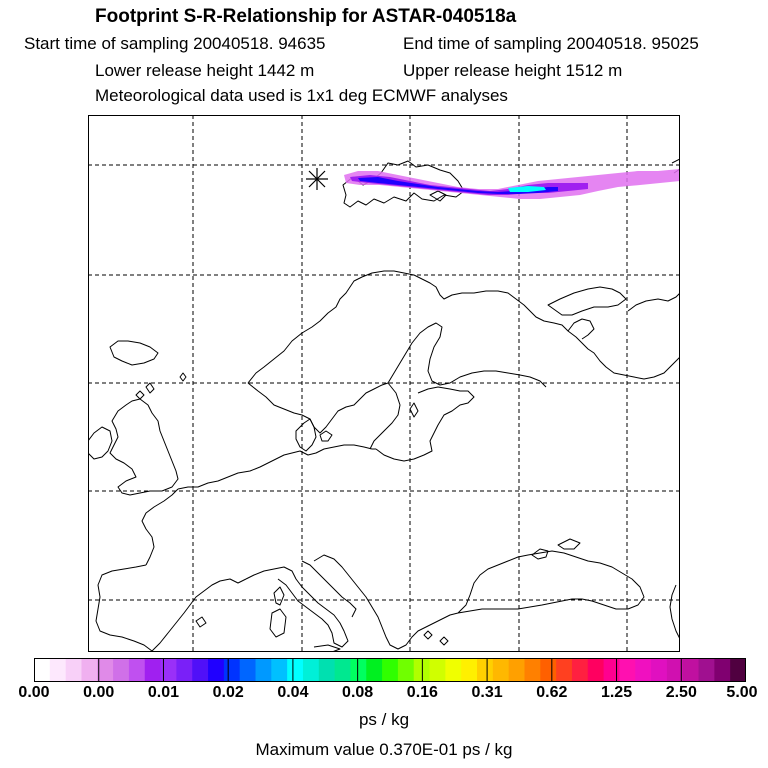  Describe the element at coordinates (384, 719) in the screenshot. I see `units-label: ps / kg` at that location.